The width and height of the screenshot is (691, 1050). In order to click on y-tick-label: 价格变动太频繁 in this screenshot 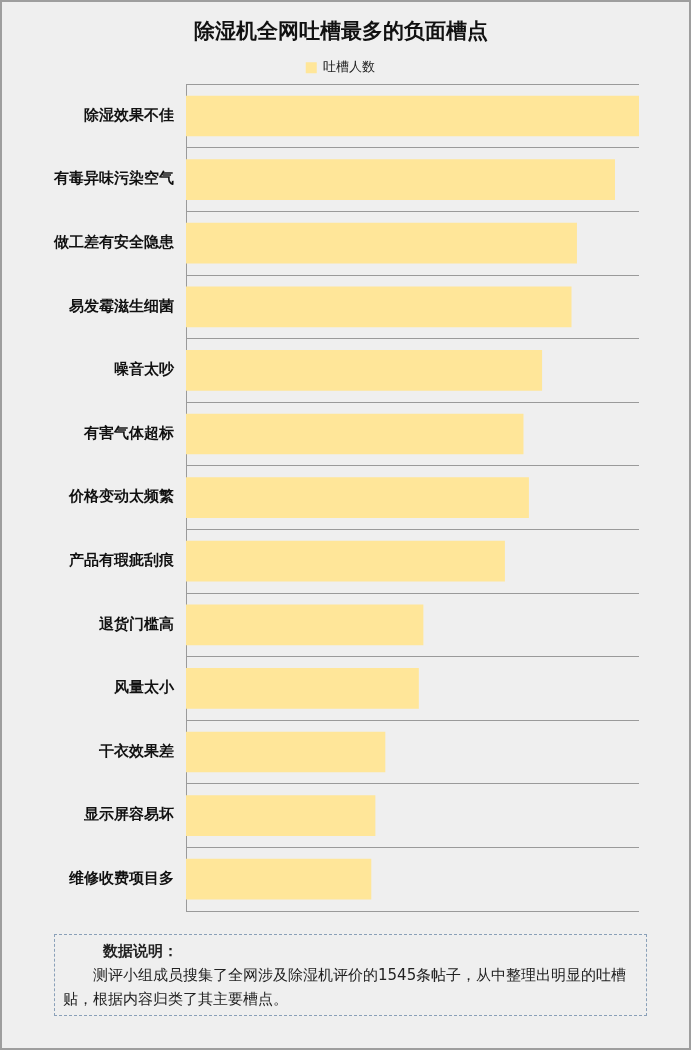, I will do `click(121, 496)`.